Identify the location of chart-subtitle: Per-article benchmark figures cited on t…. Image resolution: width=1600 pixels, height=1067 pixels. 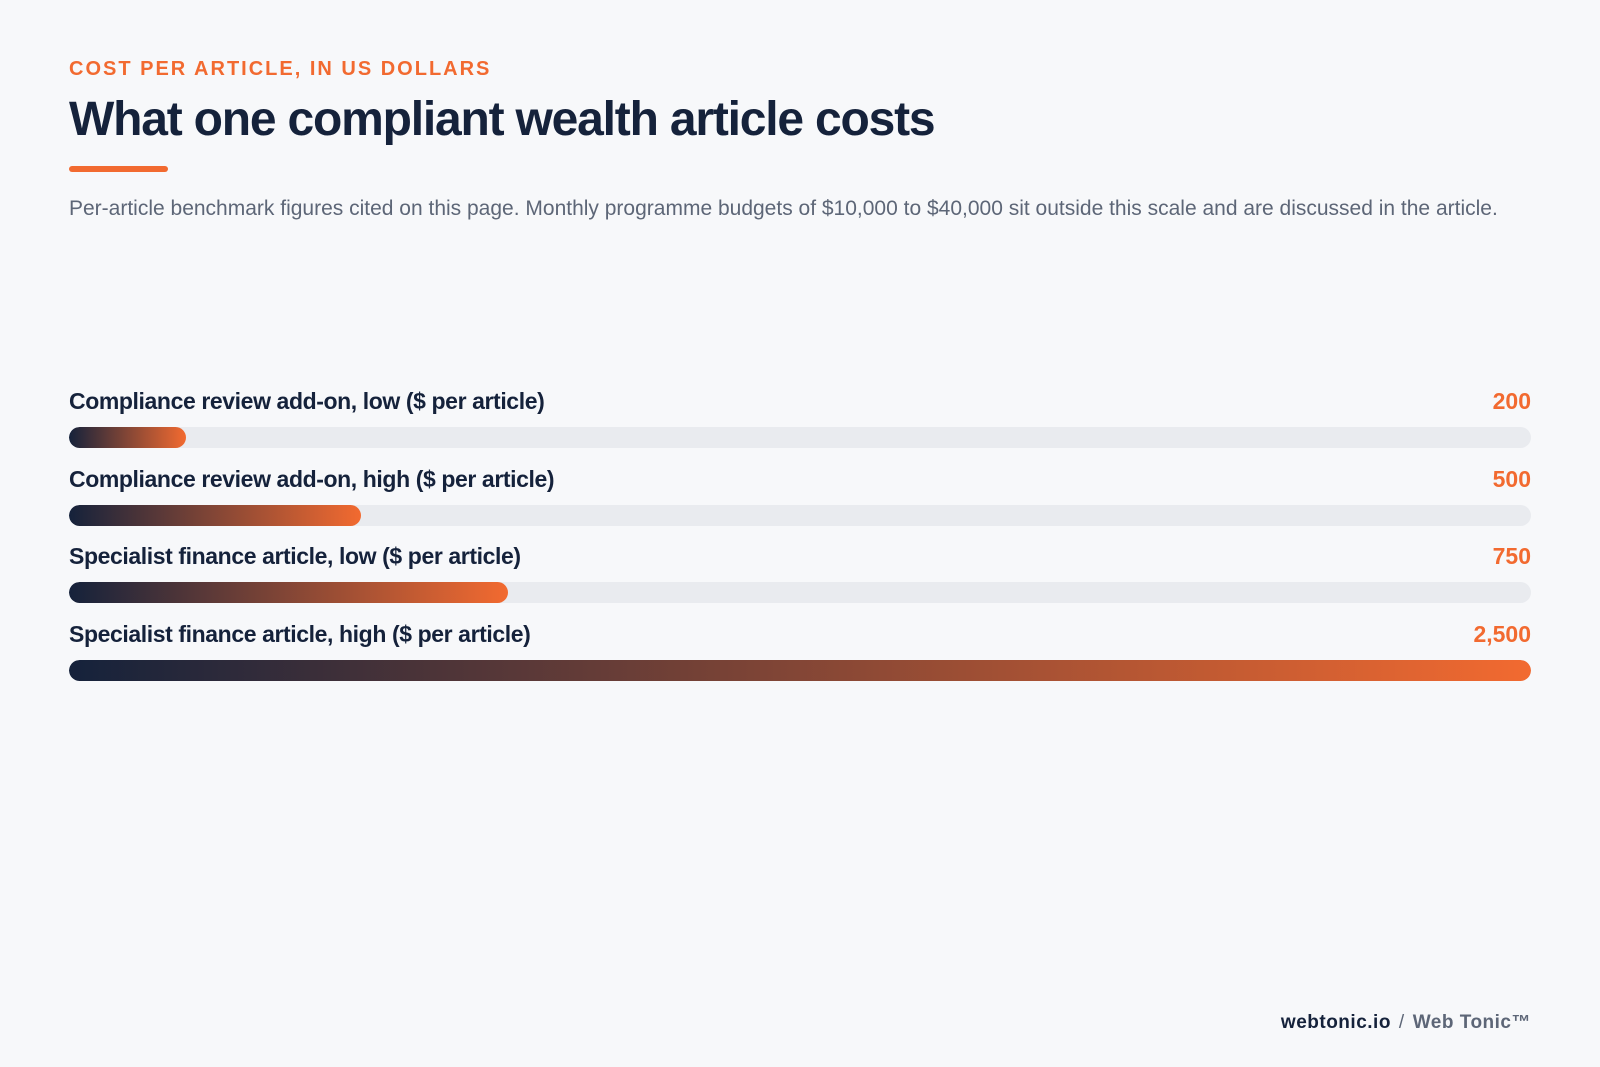
(783, 208).